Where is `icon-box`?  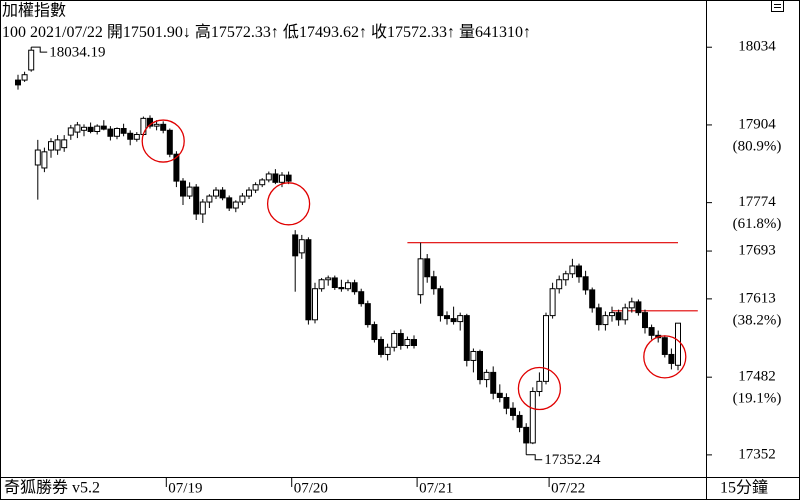
icon-box is located at coordinates (777, 6).